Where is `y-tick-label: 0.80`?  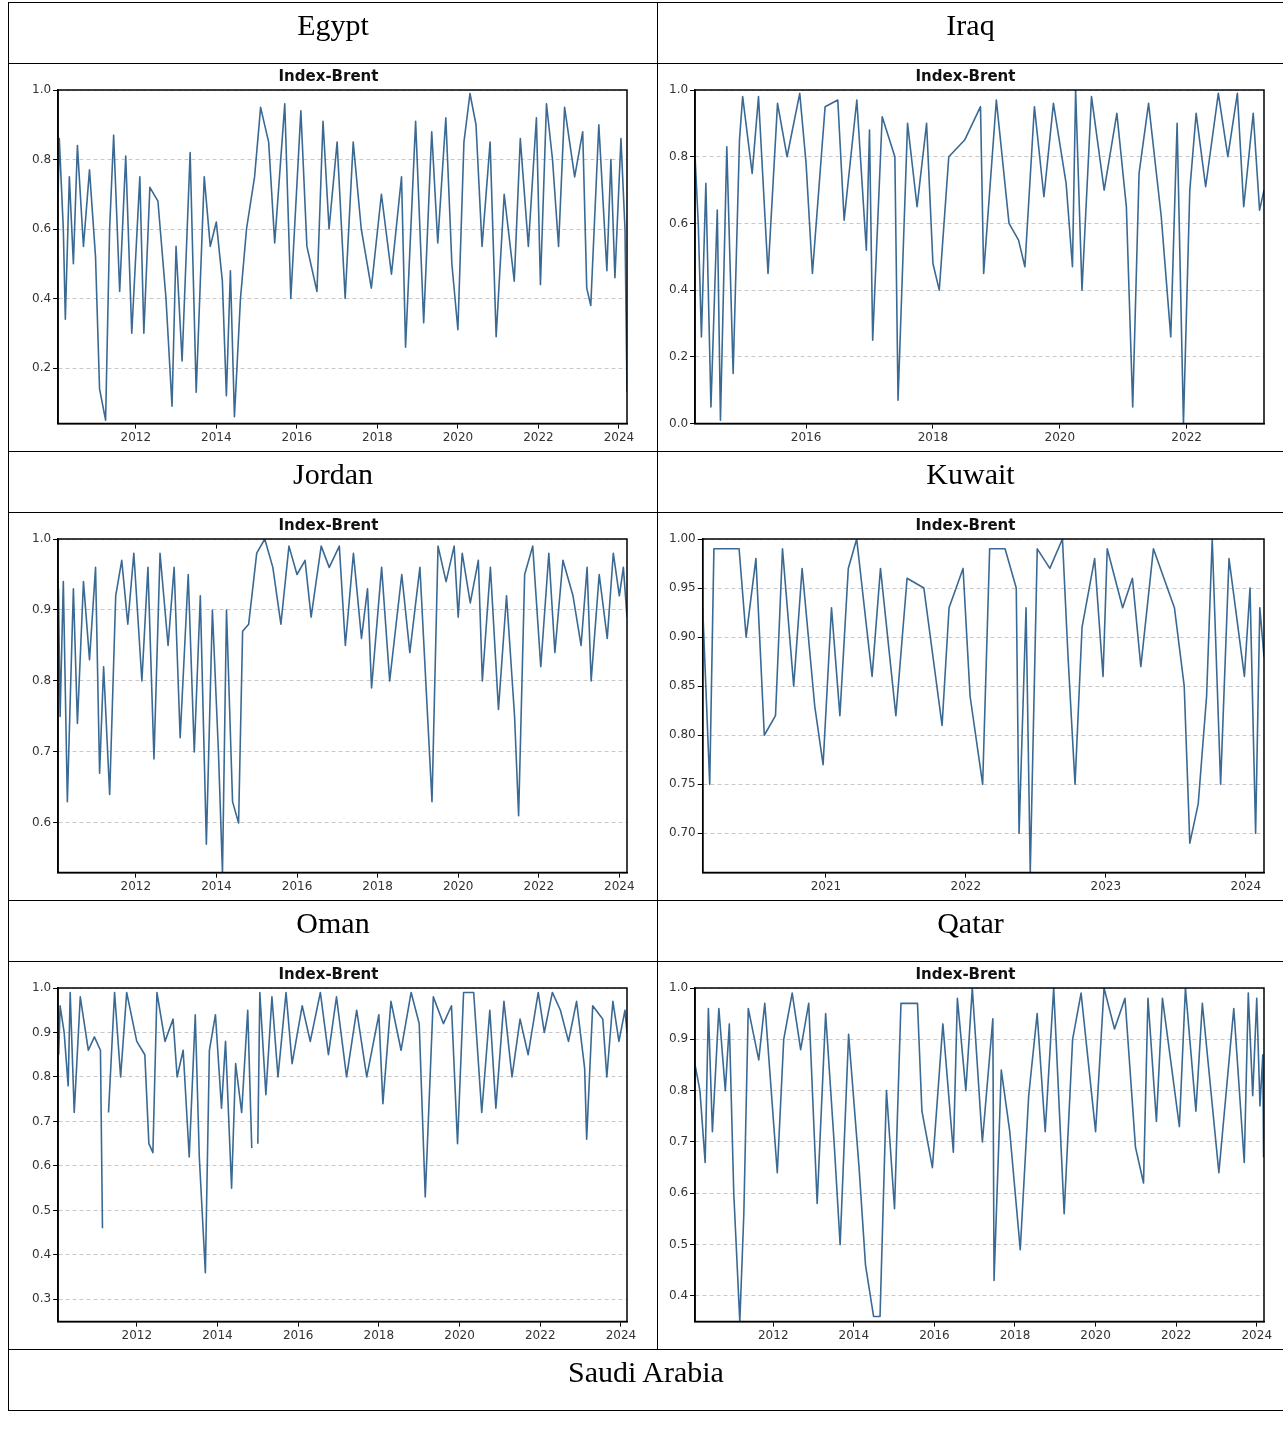 y-tick-label: 0.80 is located at coordinates (682, 734).